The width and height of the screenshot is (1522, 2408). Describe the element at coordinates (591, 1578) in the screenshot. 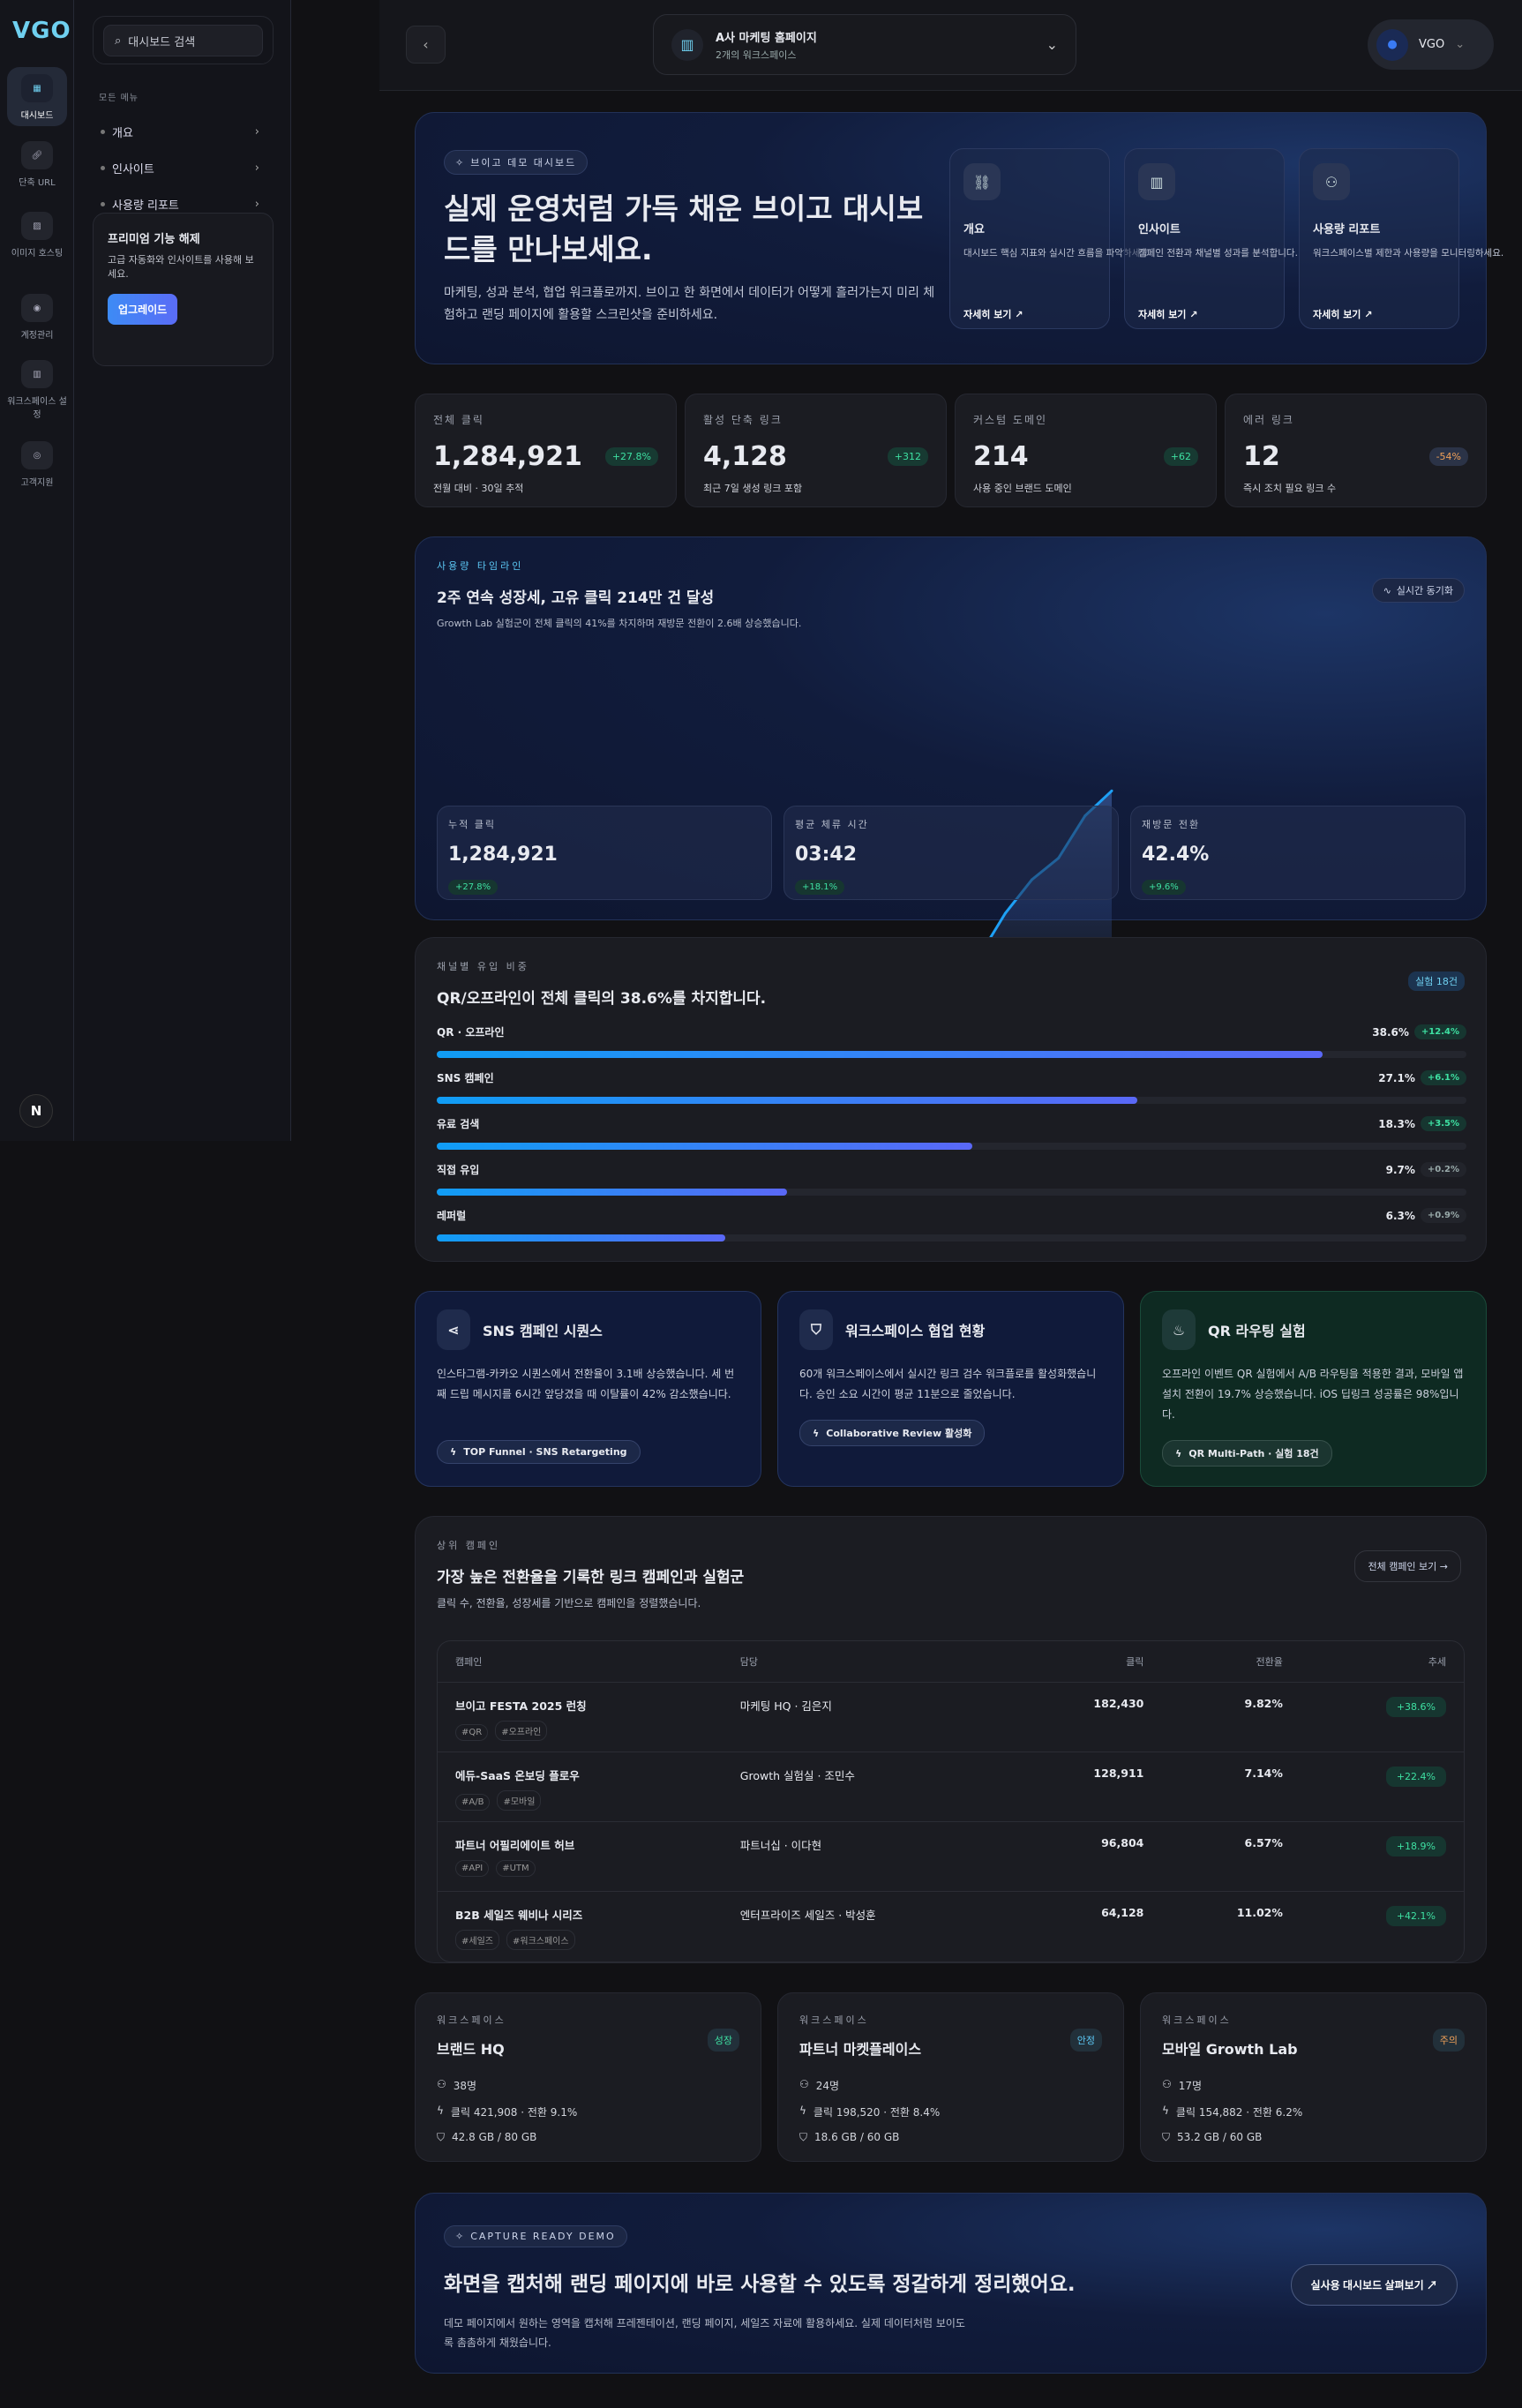

I see `campaigns-title: 가장 높은 전환율을 기록한 링크 캠페인과 실험군` at that location.